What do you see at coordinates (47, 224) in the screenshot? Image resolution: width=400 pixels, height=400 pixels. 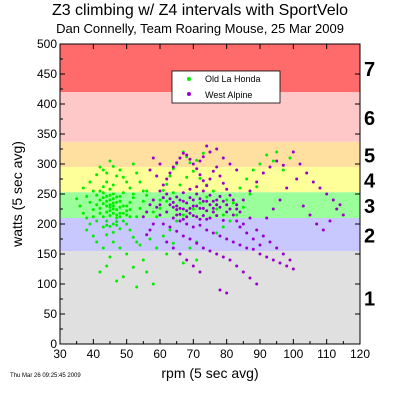 I see `y-tick-label: 200` at bounding box center [47, 224].